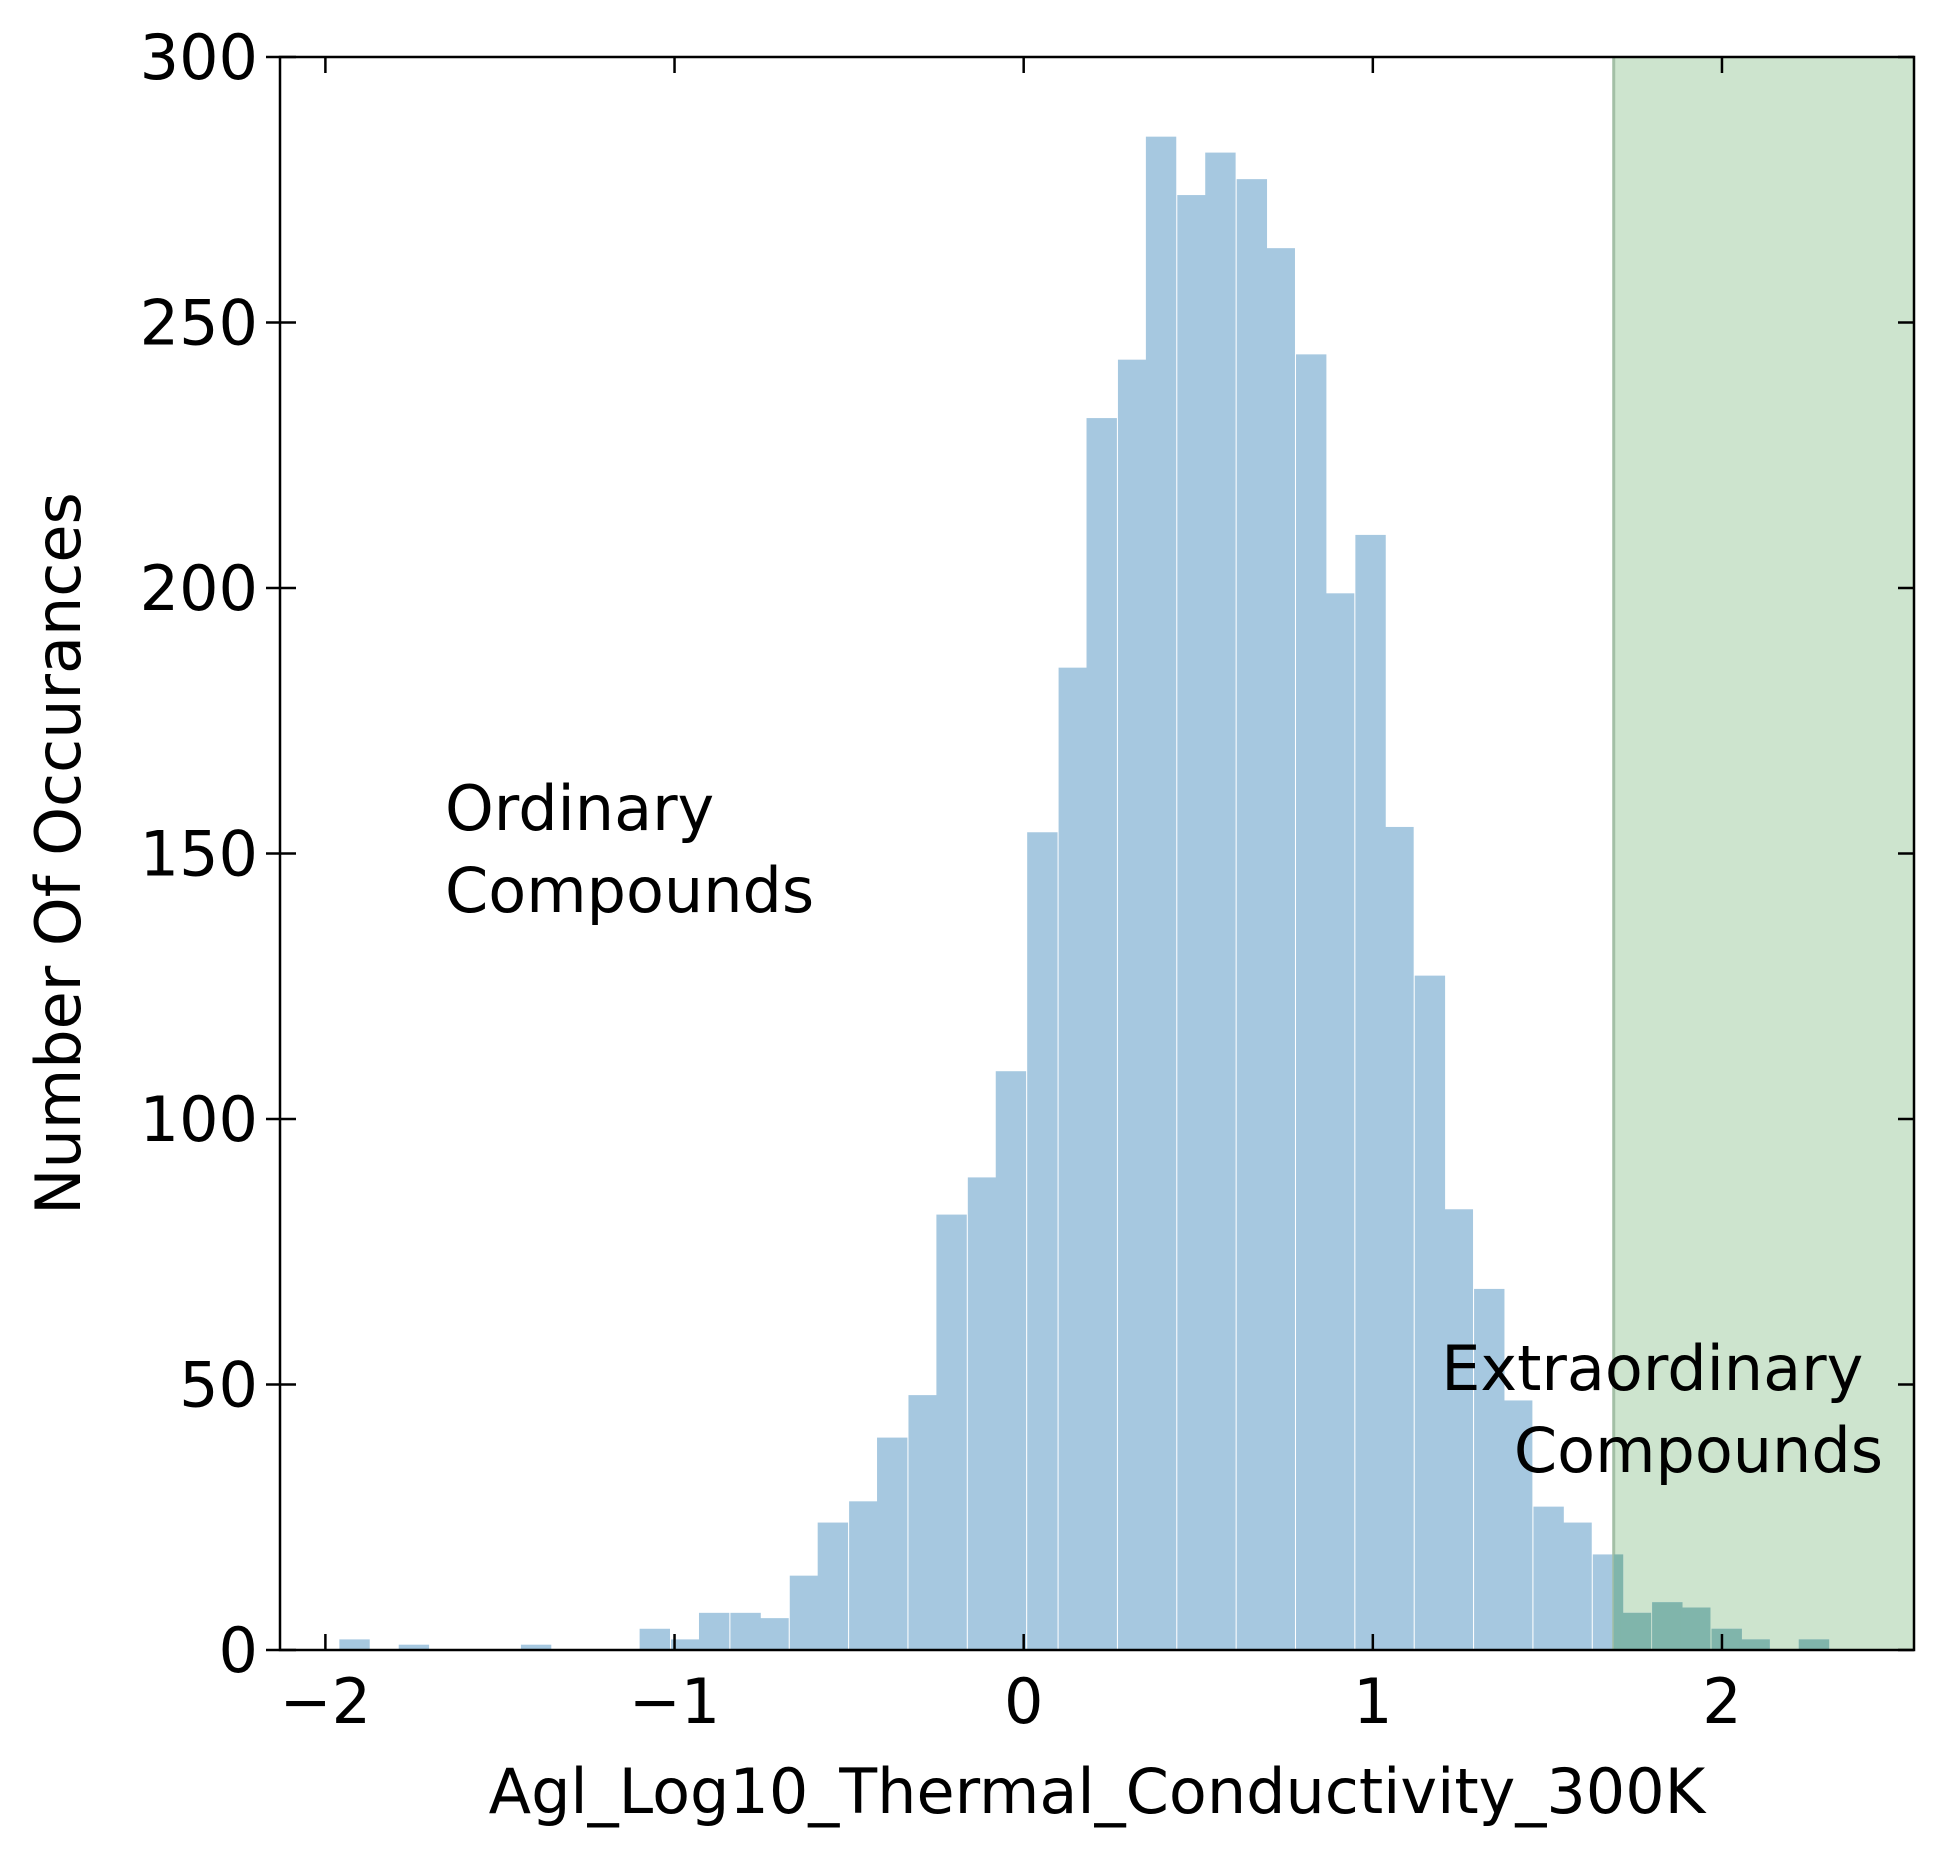 Image resolution: width=1936 pixels, height=1851 pixels. I want to click on x-tick-label: 2, so click(1721, 1701).